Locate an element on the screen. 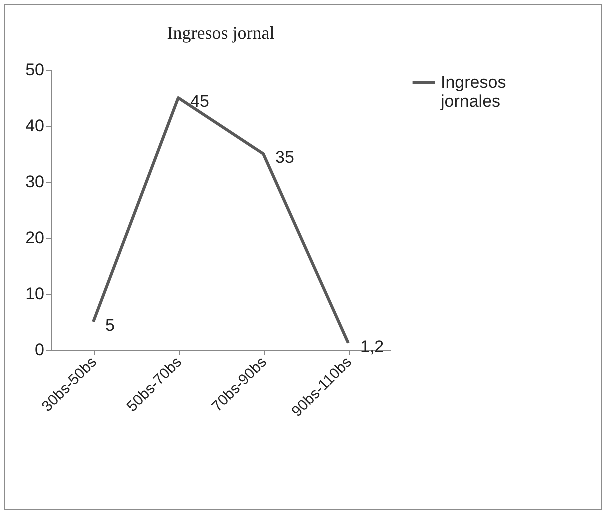 The height and width of the screenshot is (516, 609). data-label: 5 is located at coordinates (110, 325).